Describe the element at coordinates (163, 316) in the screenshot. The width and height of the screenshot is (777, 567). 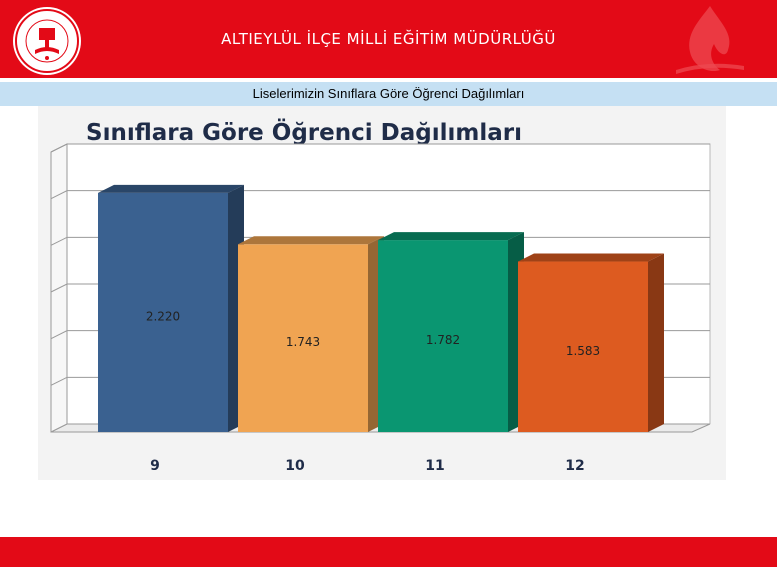
I see `bar-value-label: 2.220` at that location.